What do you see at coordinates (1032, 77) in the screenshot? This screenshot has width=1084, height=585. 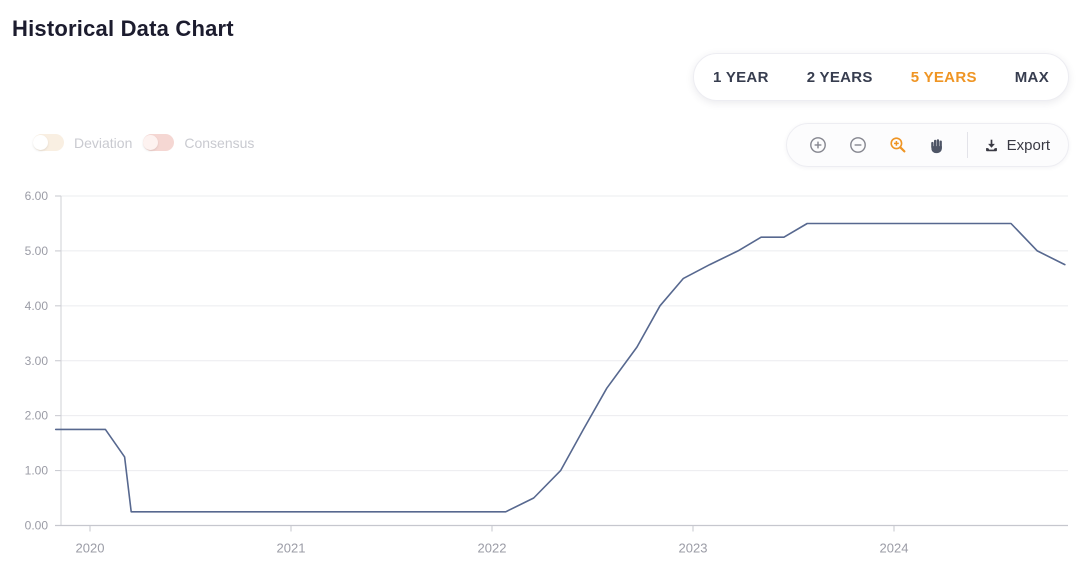 I see `range-button-max: MAX` at bounding box center [1032, 77].